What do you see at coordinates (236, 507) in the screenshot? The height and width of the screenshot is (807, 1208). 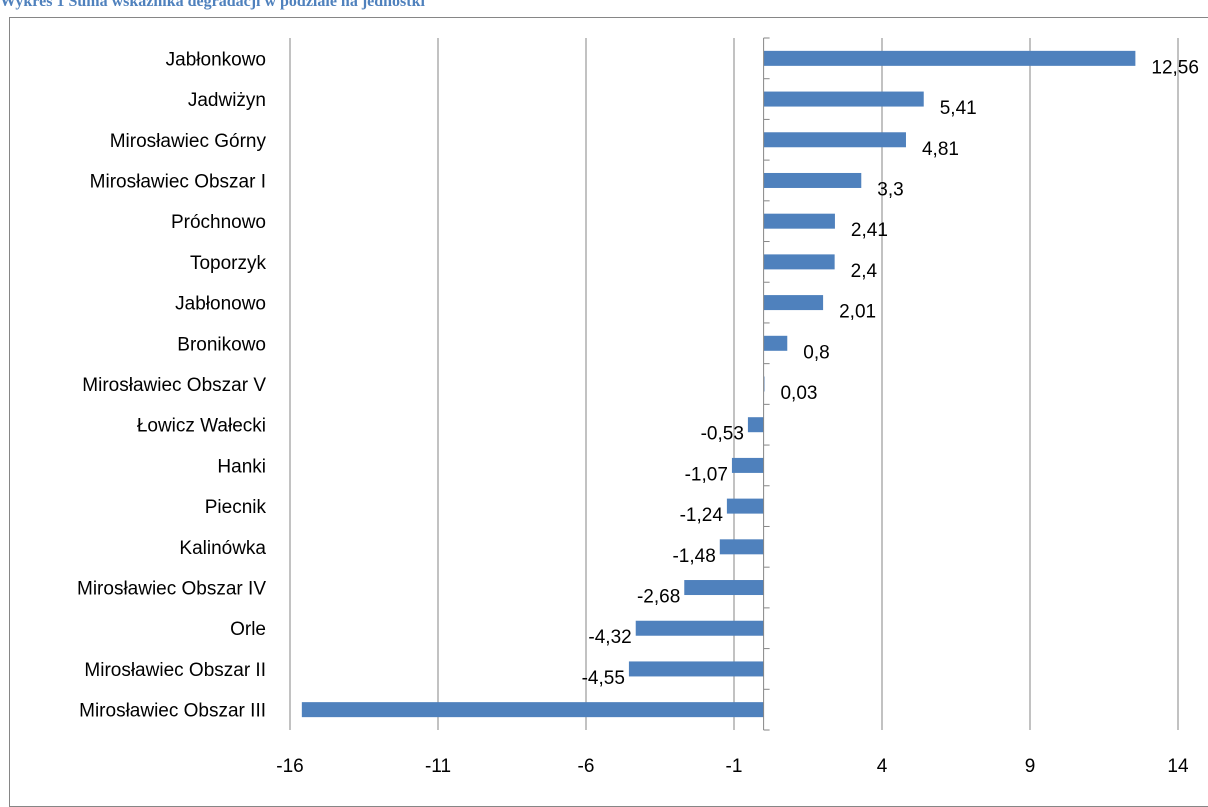 I see `category-label: Piecnik` at bounding box center [236, 507].